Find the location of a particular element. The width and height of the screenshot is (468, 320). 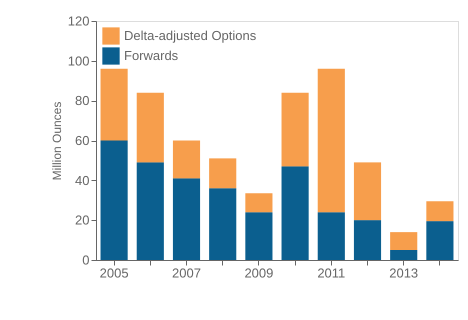

y-tick-label: 80 is located at coordinates (82, 100).